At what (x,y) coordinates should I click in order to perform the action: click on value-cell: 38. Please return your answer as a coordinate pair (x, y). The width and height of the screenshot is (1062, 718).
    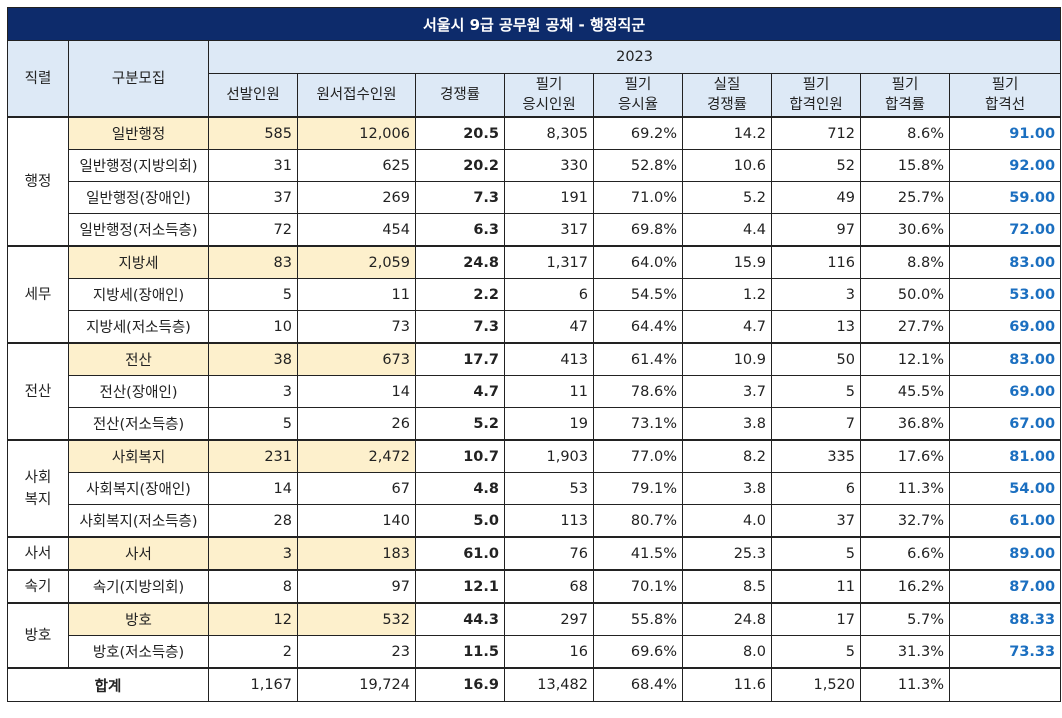
    Looking at the image, I should click on (253, 359).